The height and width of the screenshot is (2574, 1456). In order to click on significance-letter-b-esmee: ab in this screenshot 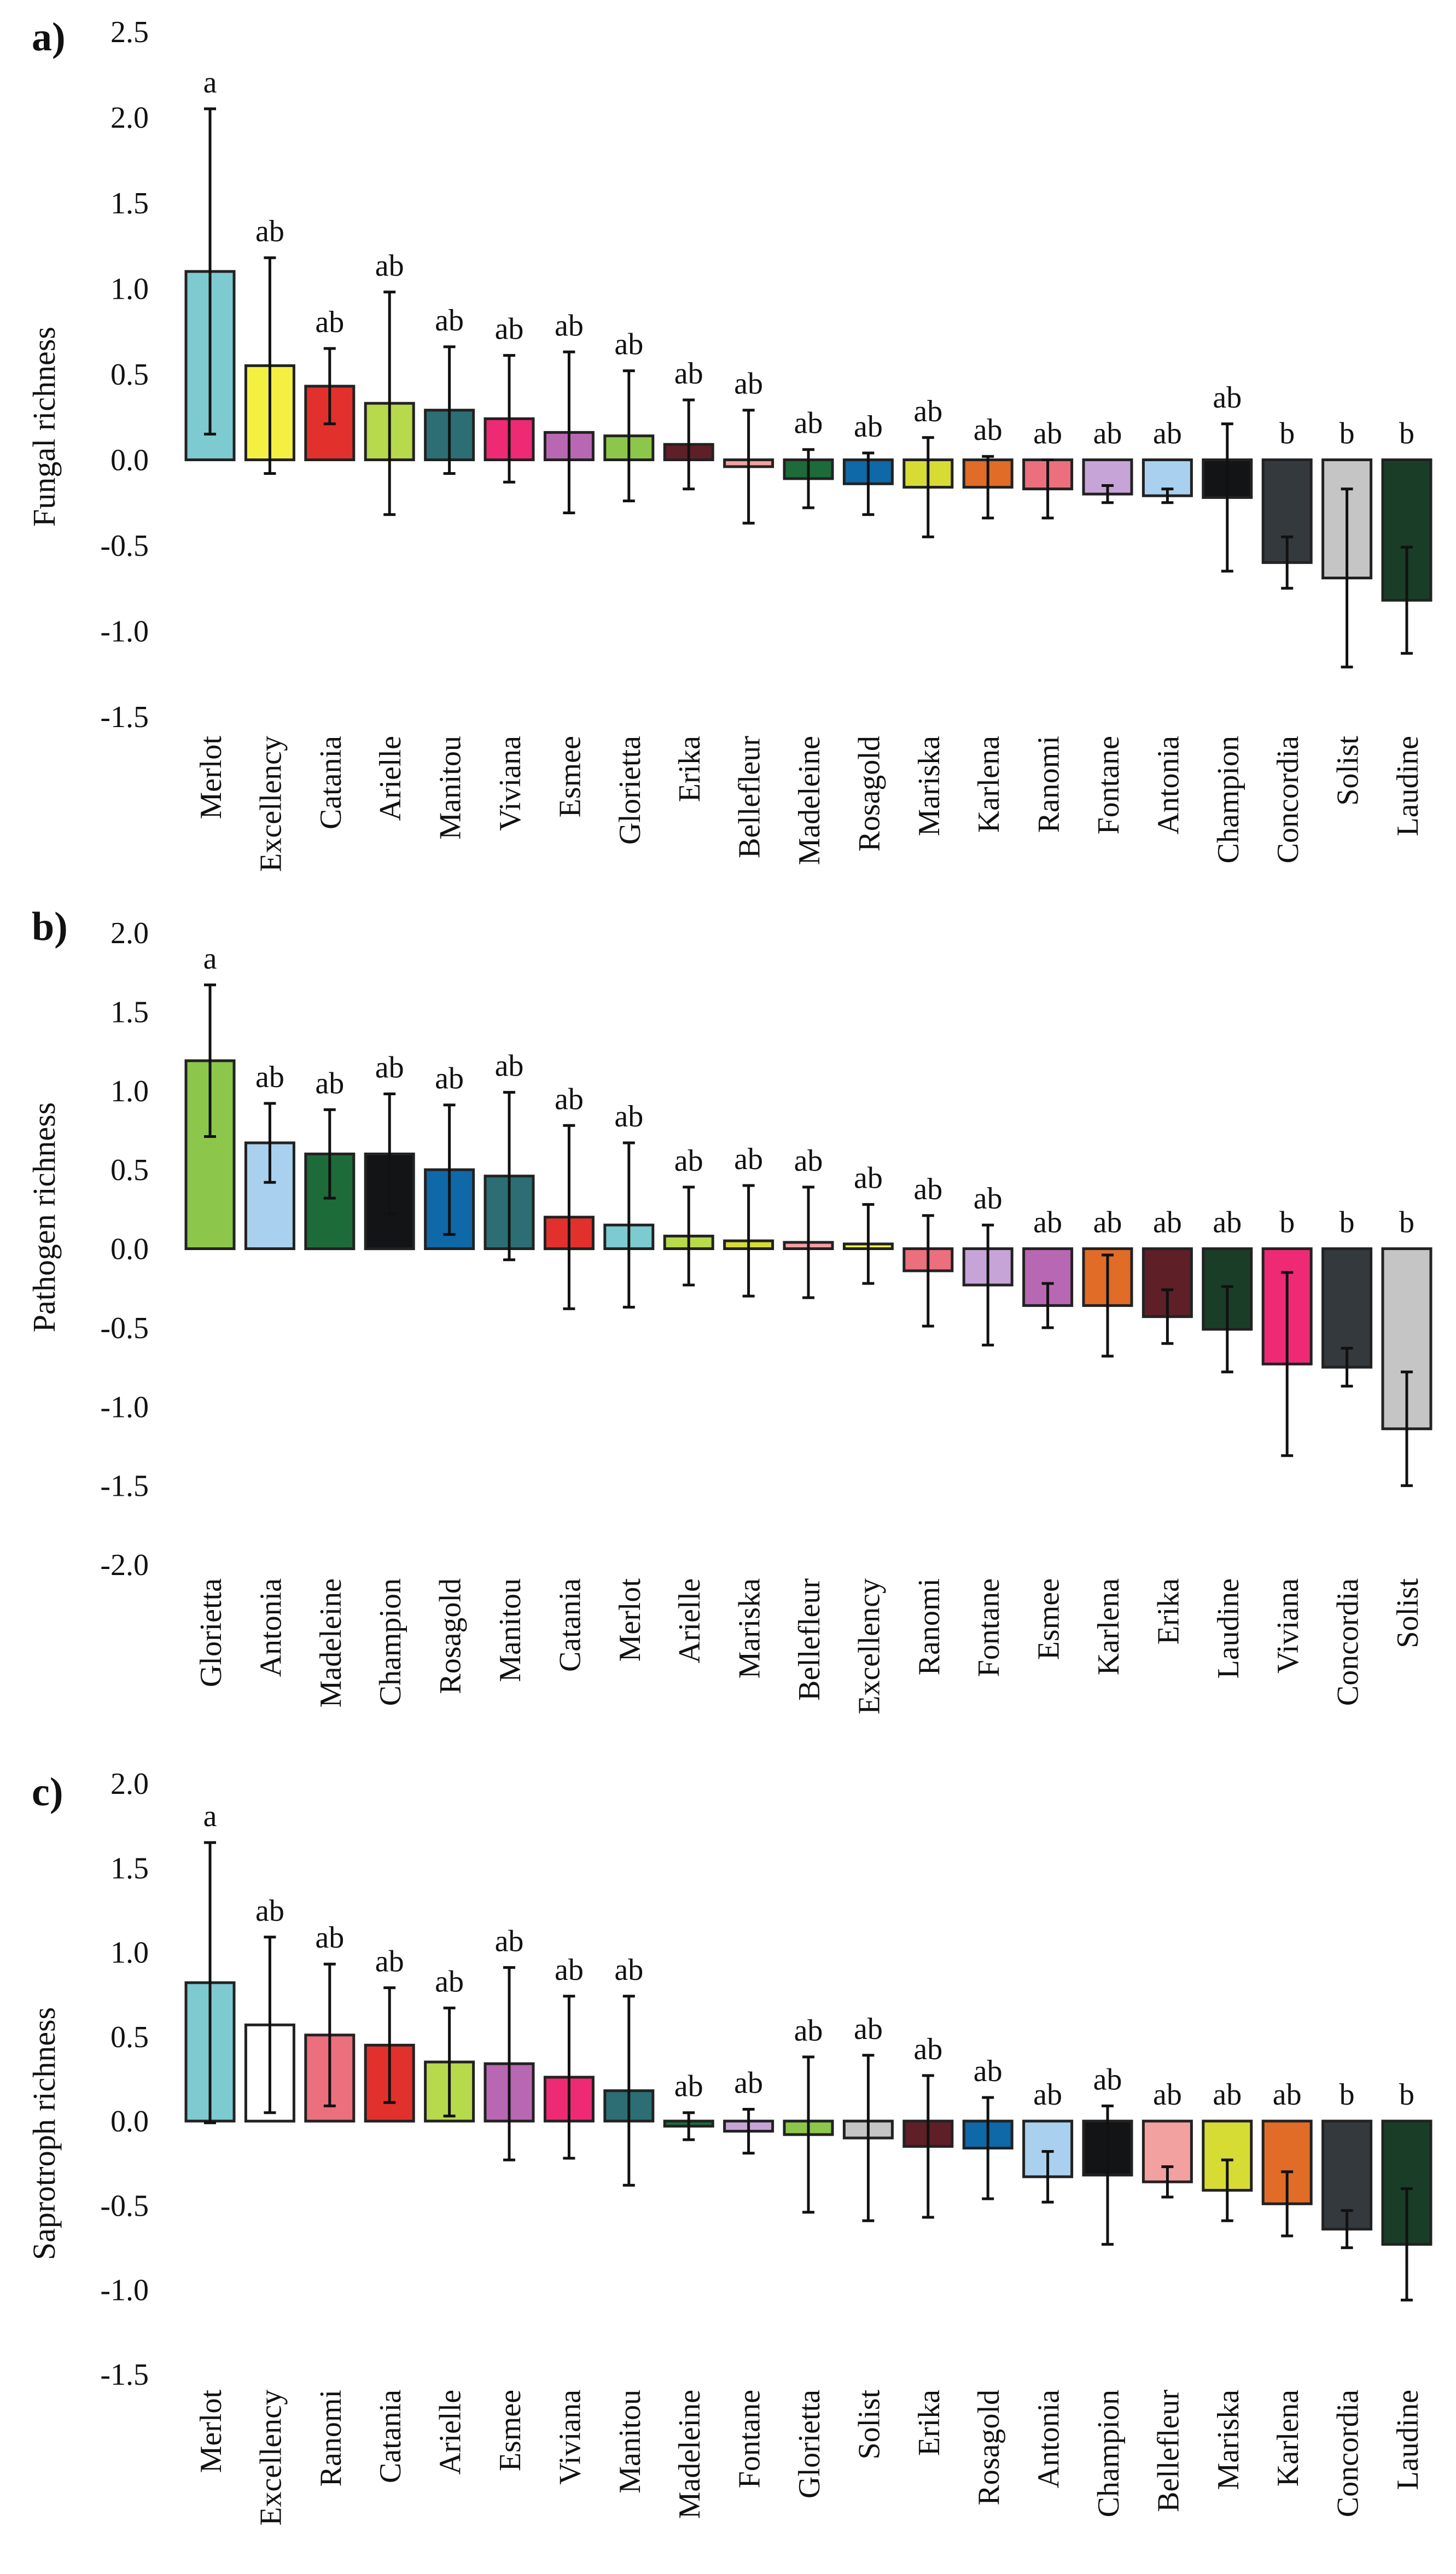, I will do `click(1047, 1223)`.